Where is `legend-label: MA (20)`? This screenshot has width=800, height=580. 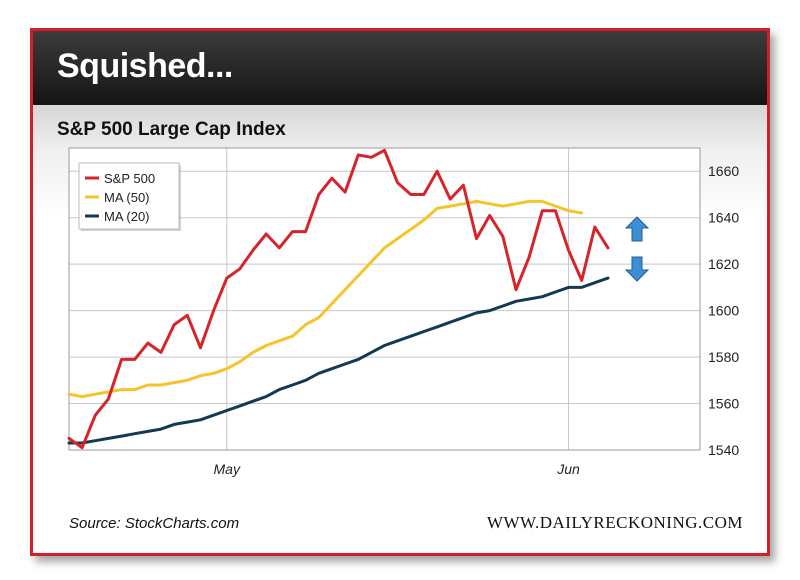 legend-label: MA (20) is located at coordinates (127, 216).